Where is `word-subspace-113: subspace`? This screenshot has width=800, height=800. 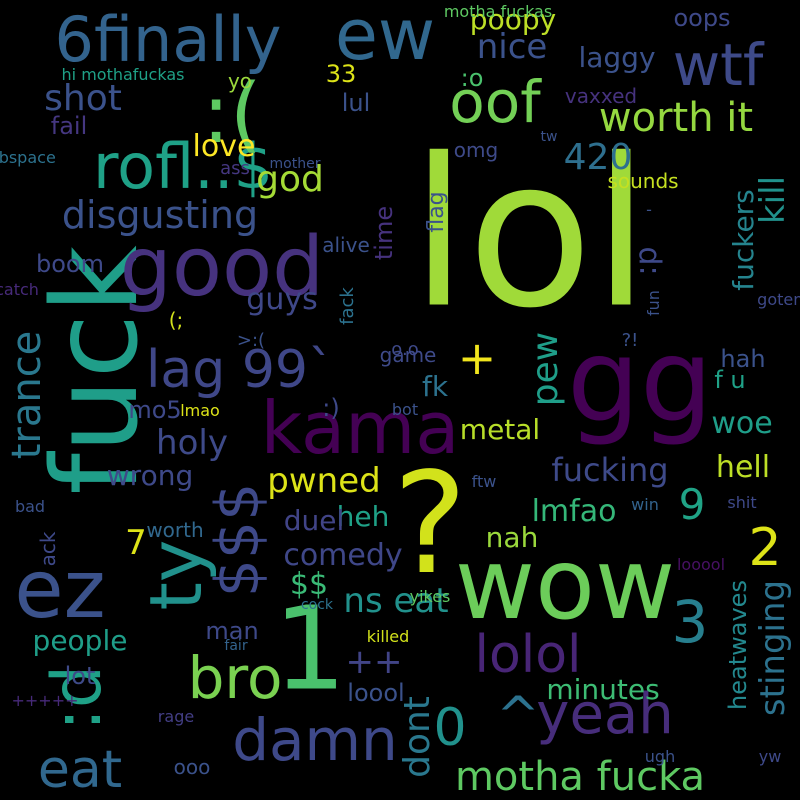 word-subspace-113: subspace is located at coordinates (28, 157).